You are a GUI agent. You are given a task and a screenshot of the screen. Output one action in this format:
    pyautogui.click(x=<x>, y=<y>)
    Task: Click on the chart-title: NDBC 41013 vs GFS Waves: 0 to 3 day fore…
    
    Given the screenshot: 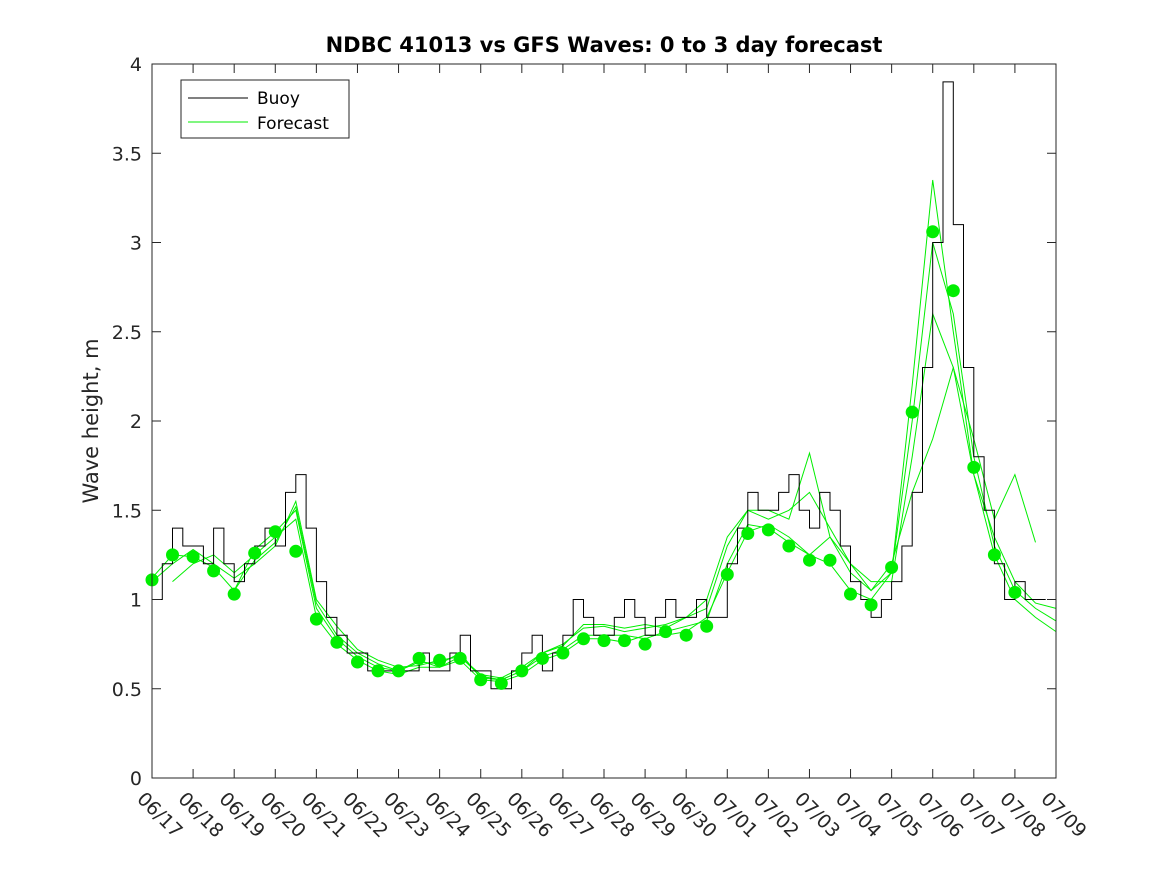 What is the action you would take?
    pyautogui.click(x=604, y=45)
    